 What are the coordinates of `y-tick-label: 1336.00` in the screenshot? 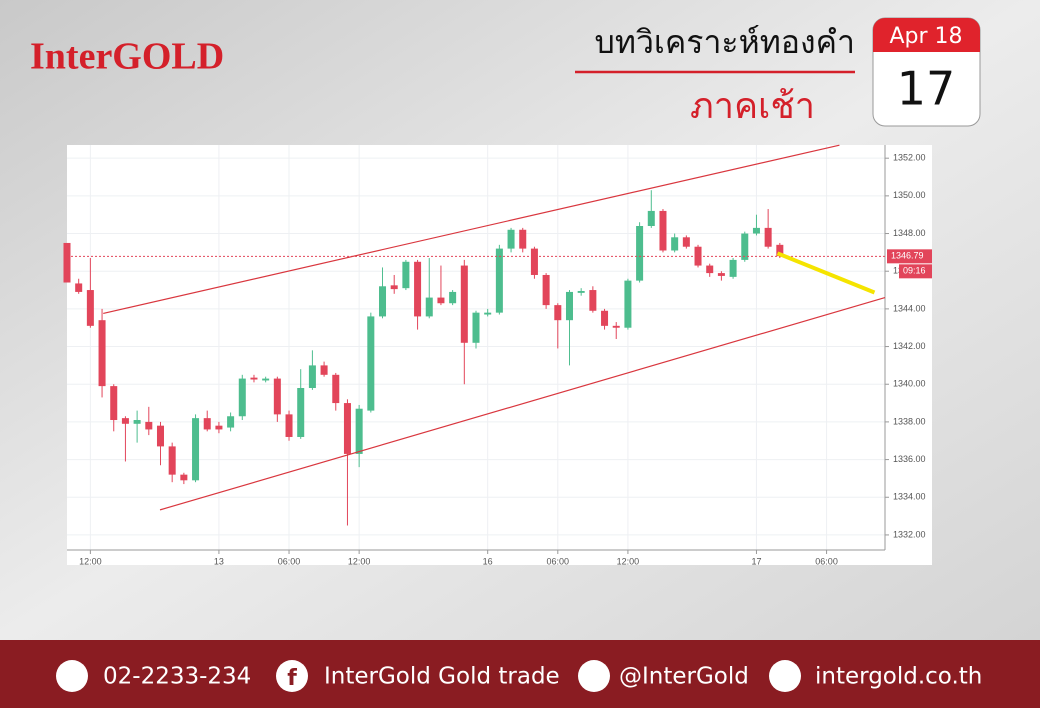 It's located at (909, 459).